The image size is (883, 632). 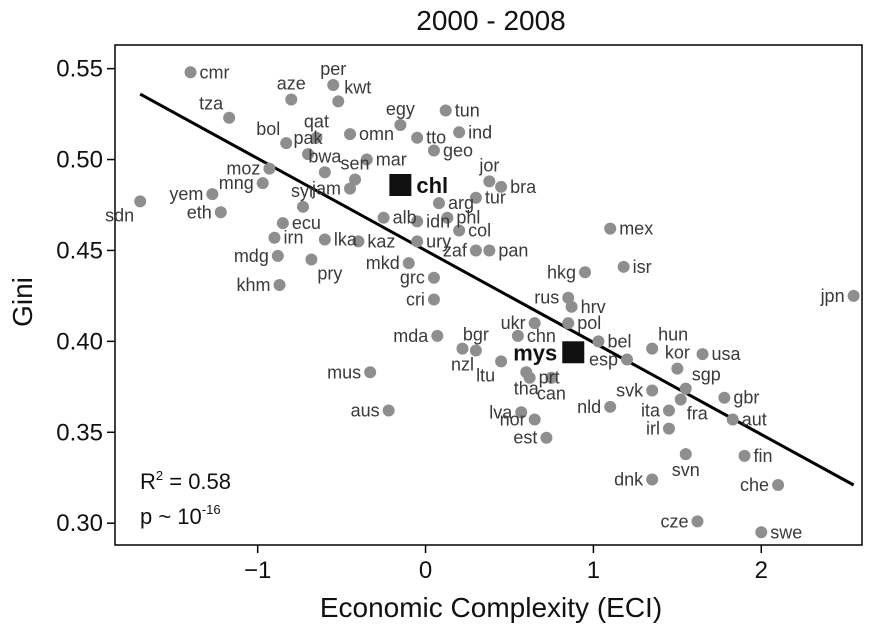 I want to click on data-point-idn, so click(x=417, y=221).